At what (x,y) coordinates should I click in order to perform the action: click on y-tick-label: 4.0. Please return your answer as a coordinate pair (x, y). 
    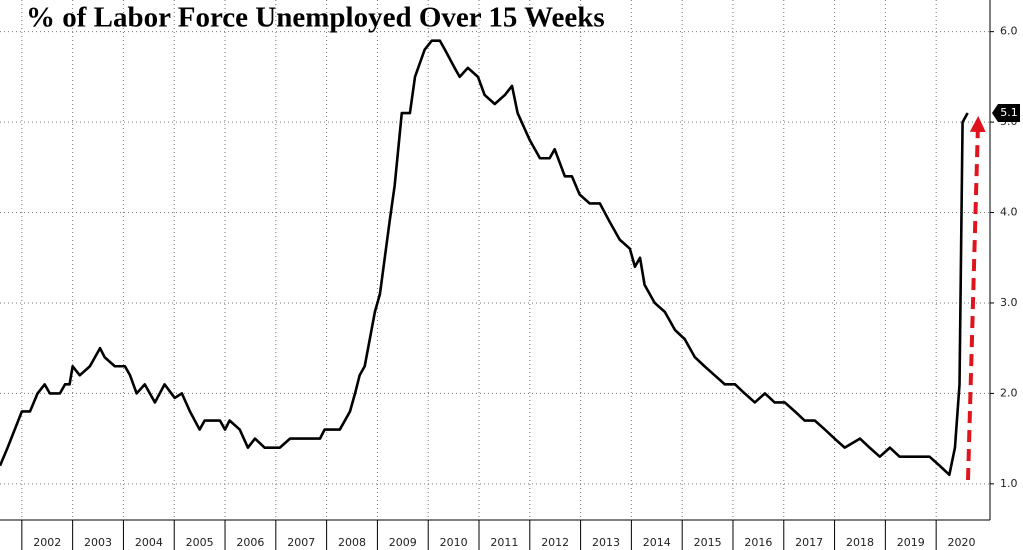
    Looking at the image, I should click on (1009, 212).